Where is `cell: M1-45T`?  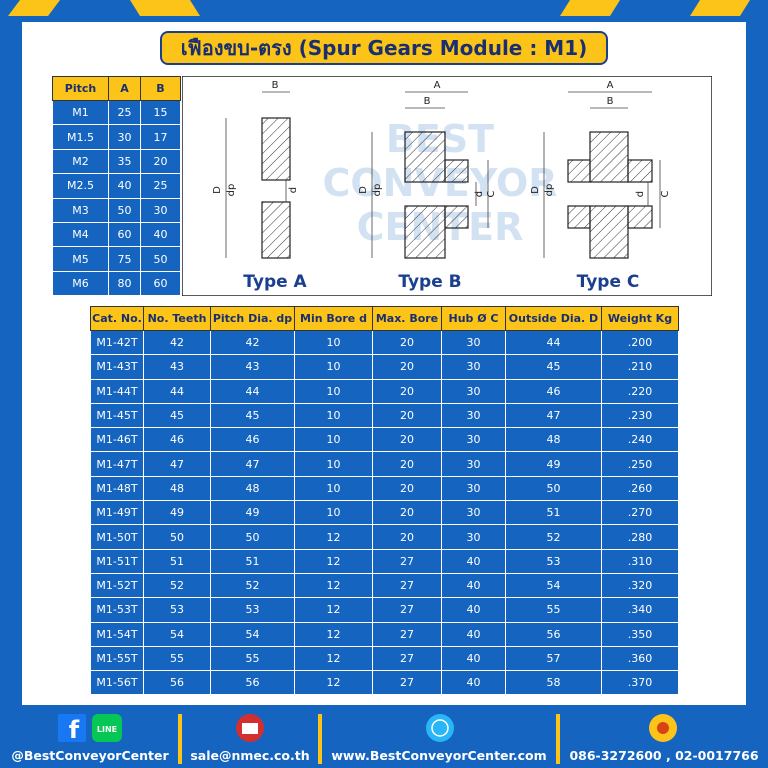
cell: M1-45T is located at coordinates (117, 415).